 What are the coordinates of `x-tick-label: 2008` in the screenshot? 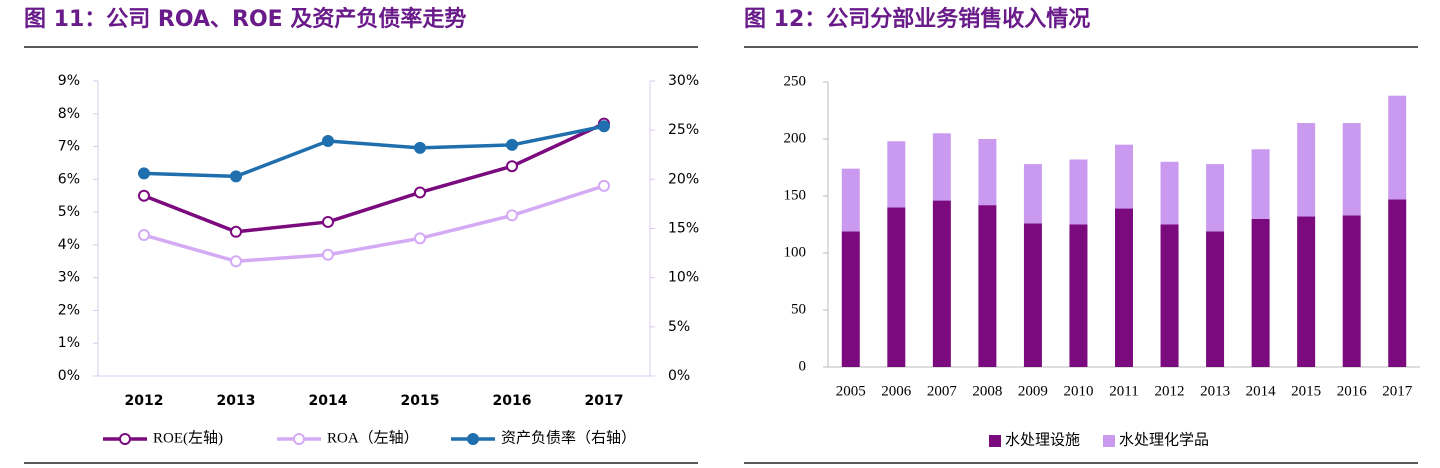 It's located at (987, 391).